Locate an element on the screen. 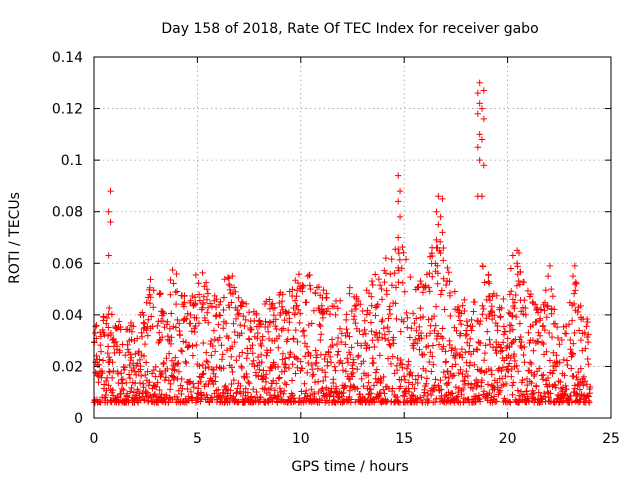  y-tick-label: 0.04 is located at coordinates (67, 316).